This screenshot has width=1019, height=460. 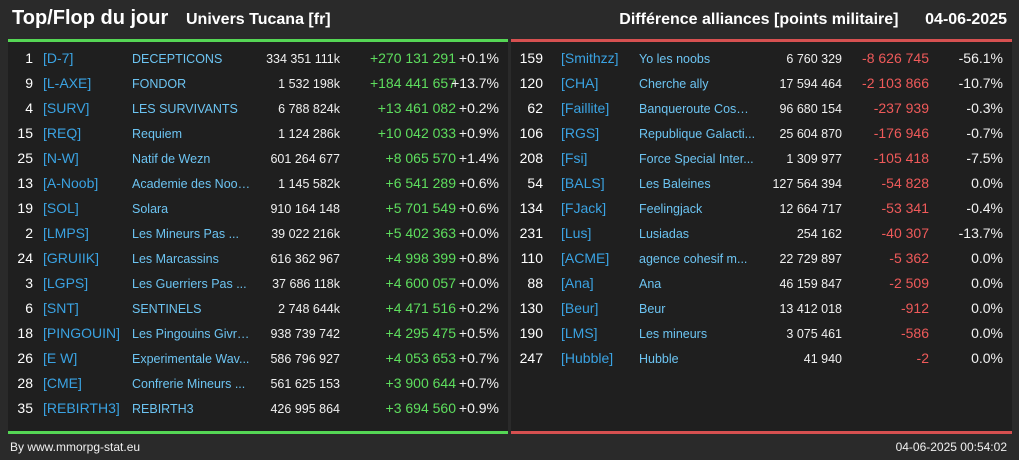 I want to click on diff-value: -105 418, so click(x=901, y=158).